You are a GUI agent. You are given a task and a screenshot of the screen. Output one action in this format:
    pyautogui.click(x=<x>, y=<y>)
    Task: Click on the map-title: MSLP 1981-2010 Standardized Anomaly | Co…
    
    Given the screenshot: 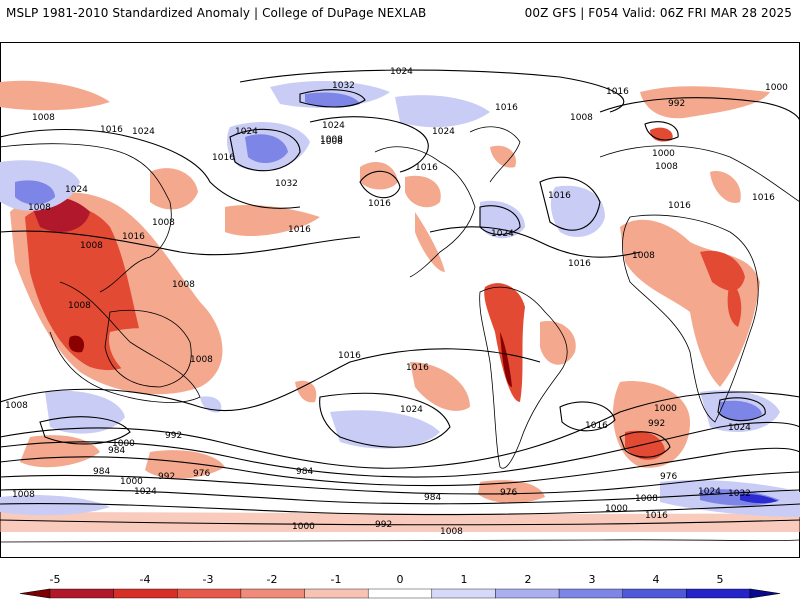 What is the action you would take?
    pyautogui.click(x=216, y=13)
    